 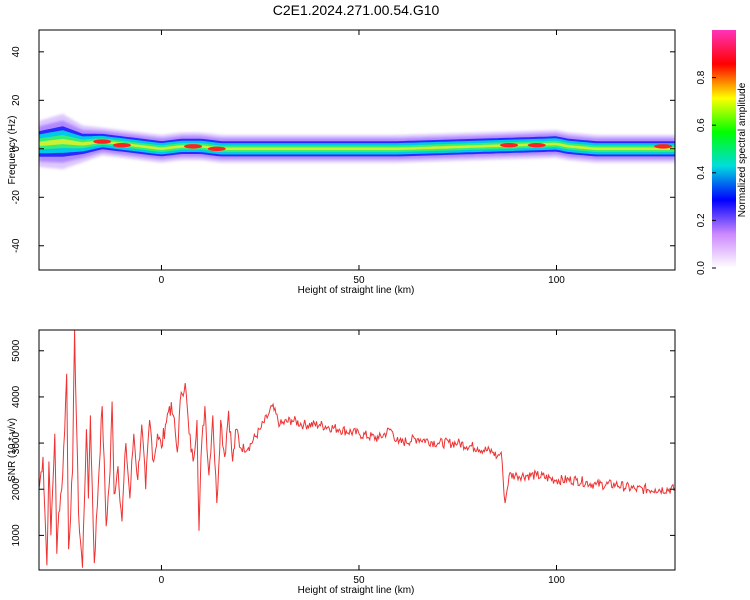 What do you see at coordinates (701, 77) in the screenshot?
I see `colorbar-tick-label: 0.8` at bounding box center [701, 77].